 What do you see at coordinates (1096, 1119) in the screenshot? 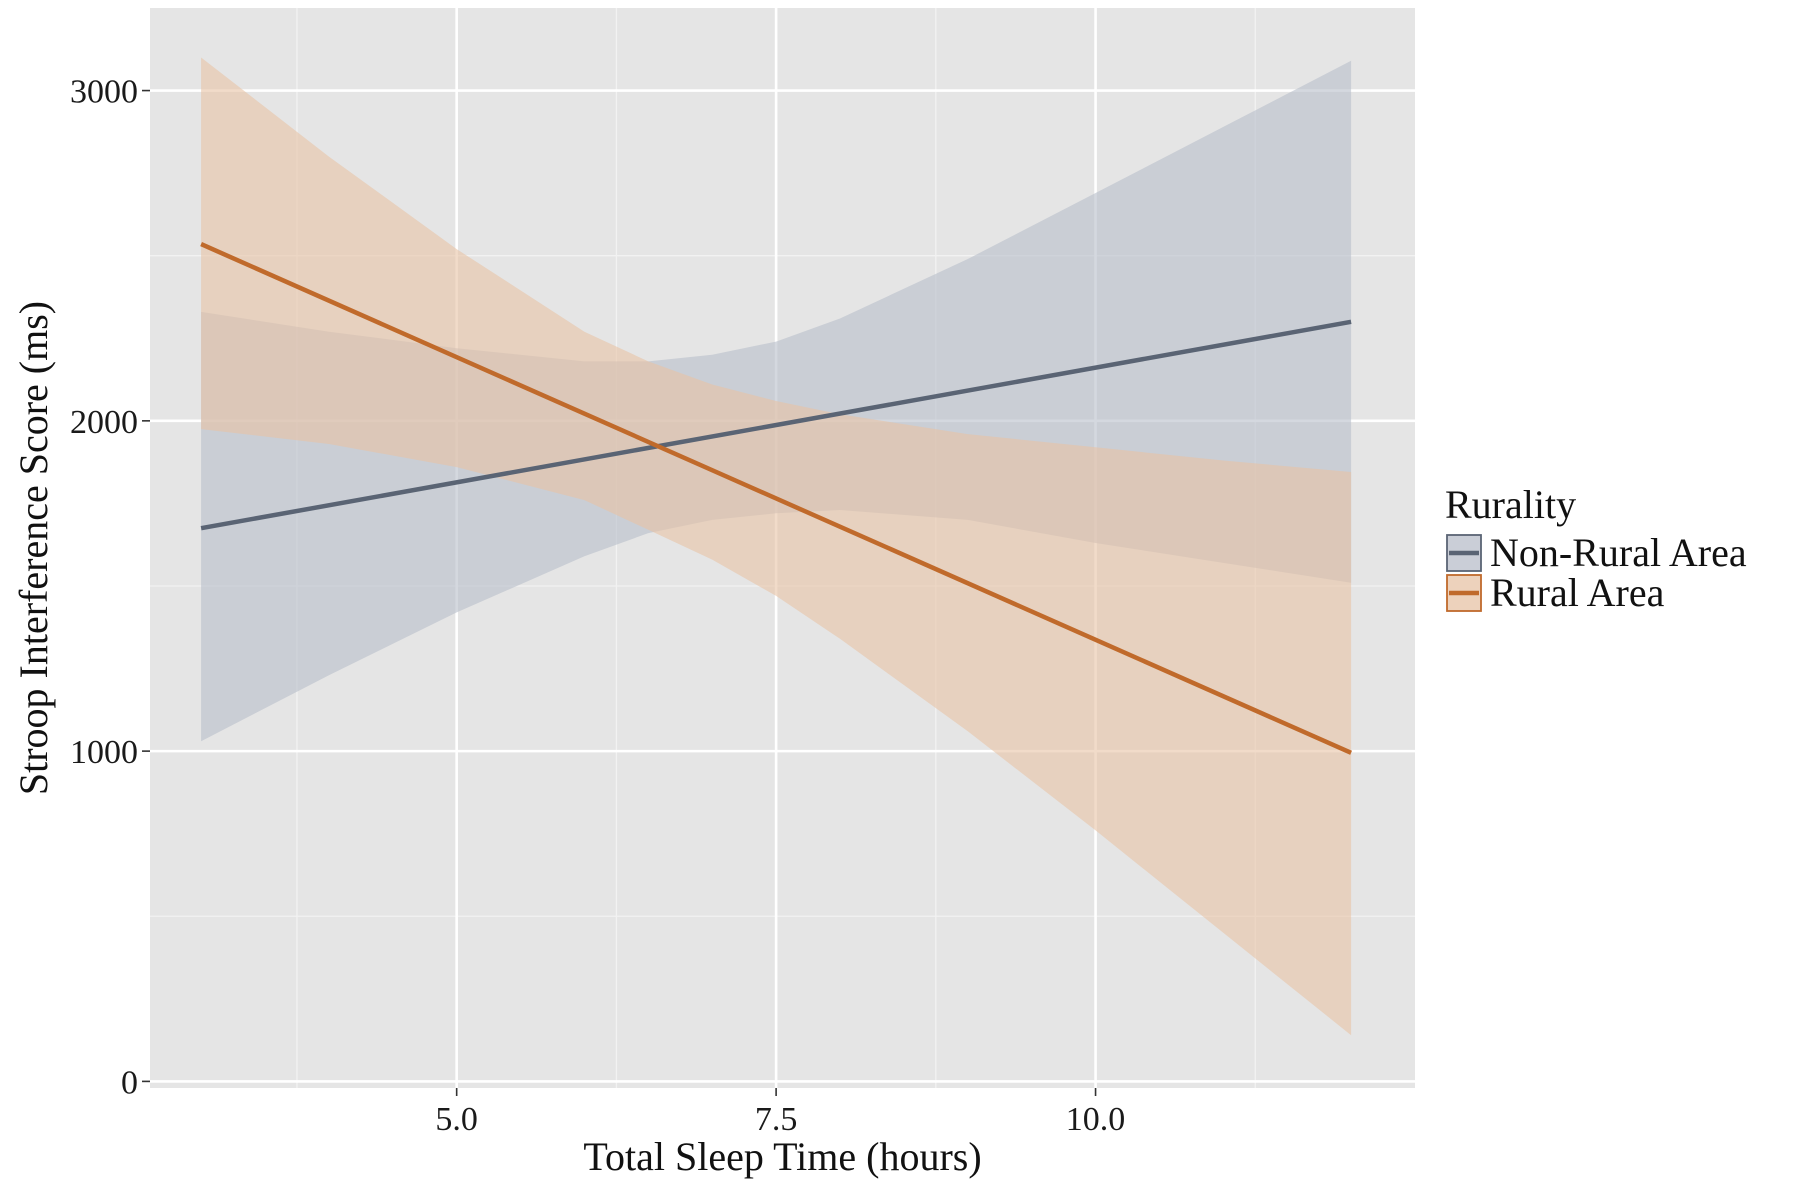
I see `x-tick-label: 10.0` at bounding box center [1096, 1119].